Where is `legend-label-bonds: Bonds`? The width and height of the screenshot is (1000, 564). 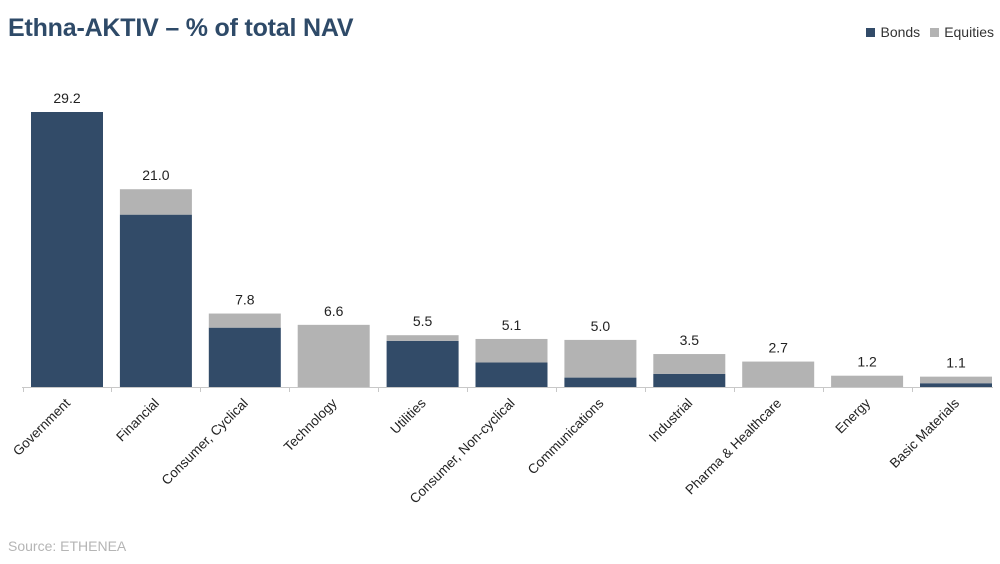
legend-label-bonds: Bonds is located at coordinates (900, 32).